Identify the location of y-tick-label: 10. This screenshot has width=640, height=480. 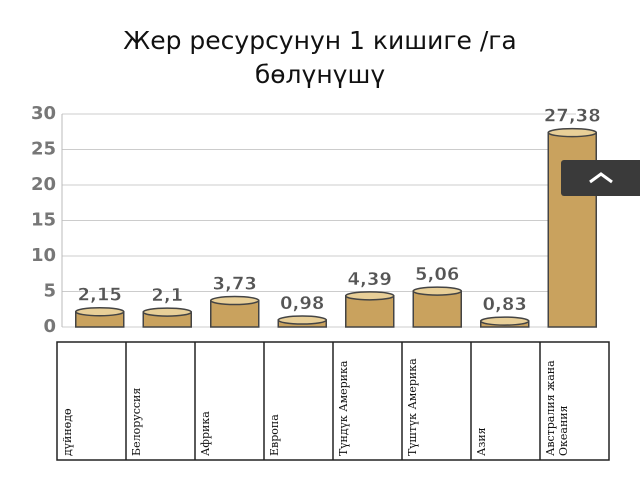
(43, 255).